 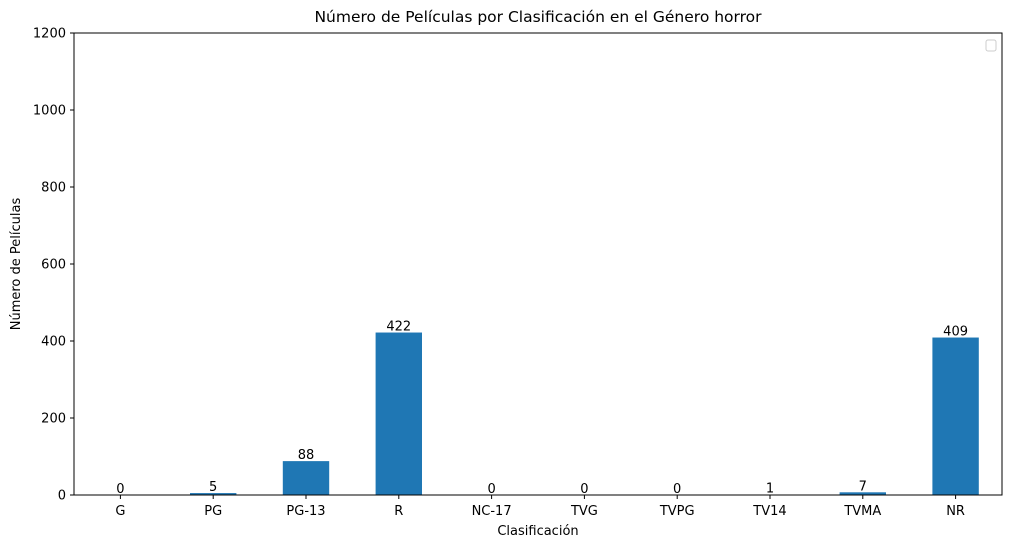 What do you see at coordinates (305, 511) in the screenshot?
I see `x-tick-label: PG-13` at bounding box center [305, 511].